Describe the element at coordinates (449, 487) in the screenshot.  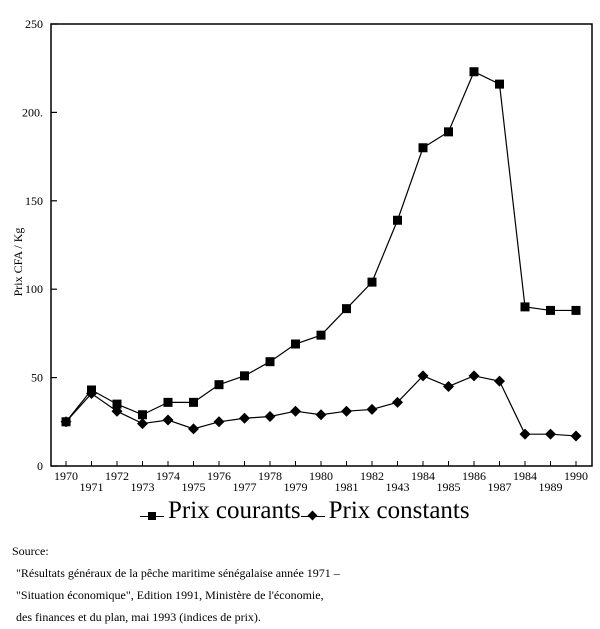
I see `x-tick-label: 1985` at that location.